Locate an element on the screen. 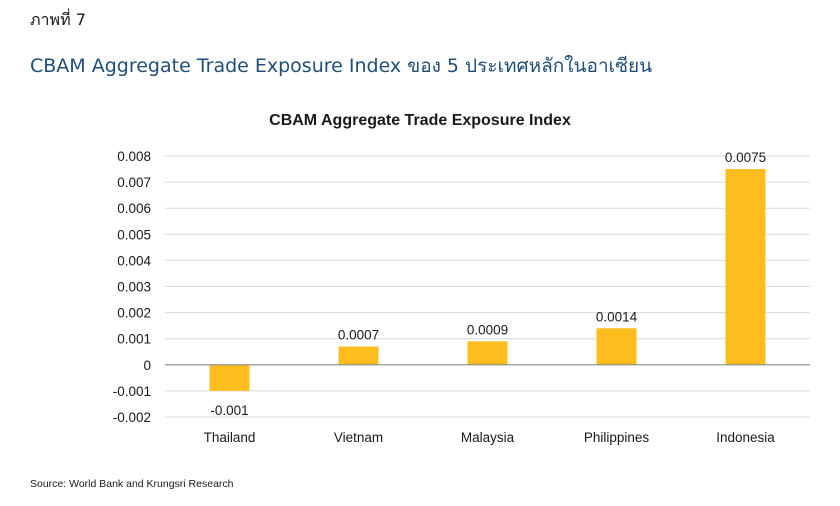  data-label: -0.001 is located at coordinates (229, 410).